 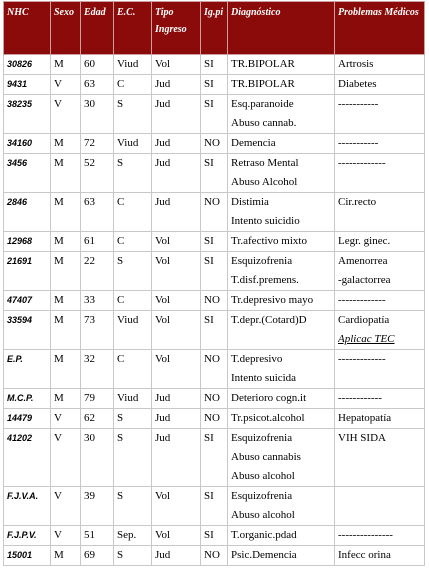 What do you see at coordinates (27, 330) in the screenshot?
I see `table-cell: 33594` at bounding box center [27, 330].